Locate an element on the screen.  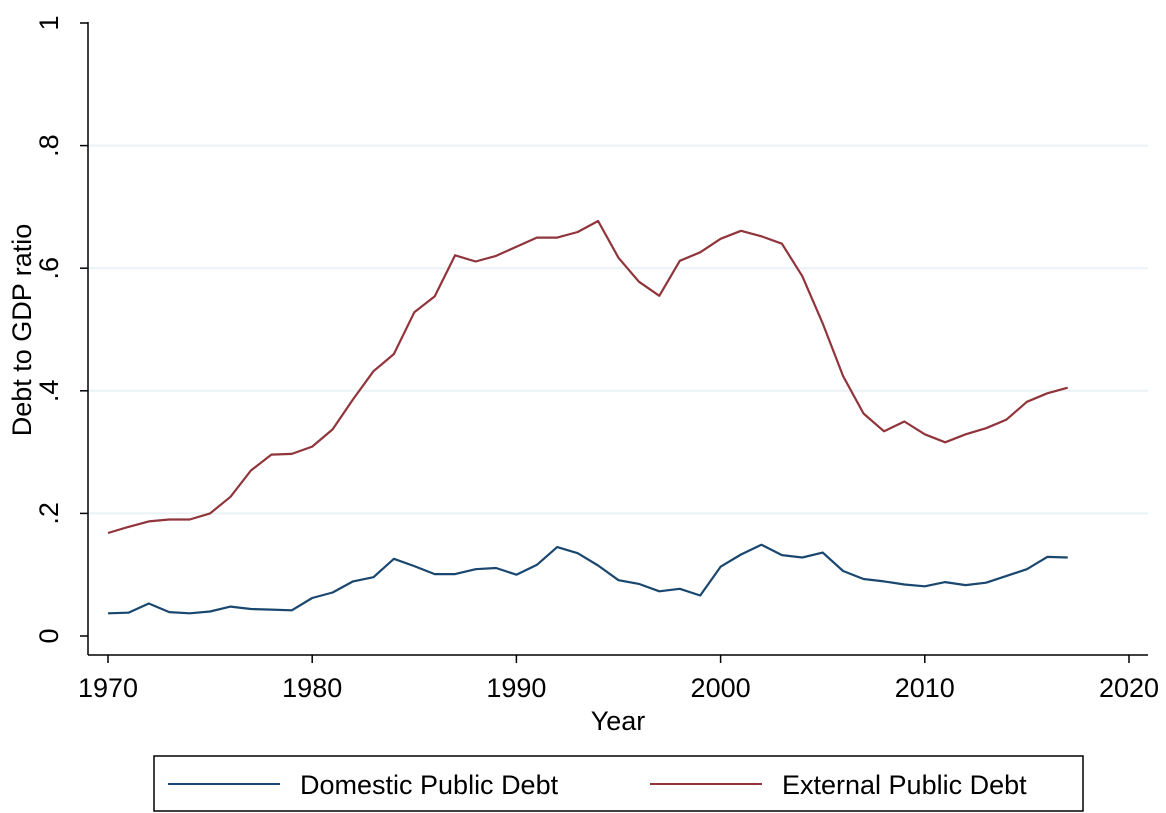
x-tick-label: 1980 is located at coordinates (312, 688).